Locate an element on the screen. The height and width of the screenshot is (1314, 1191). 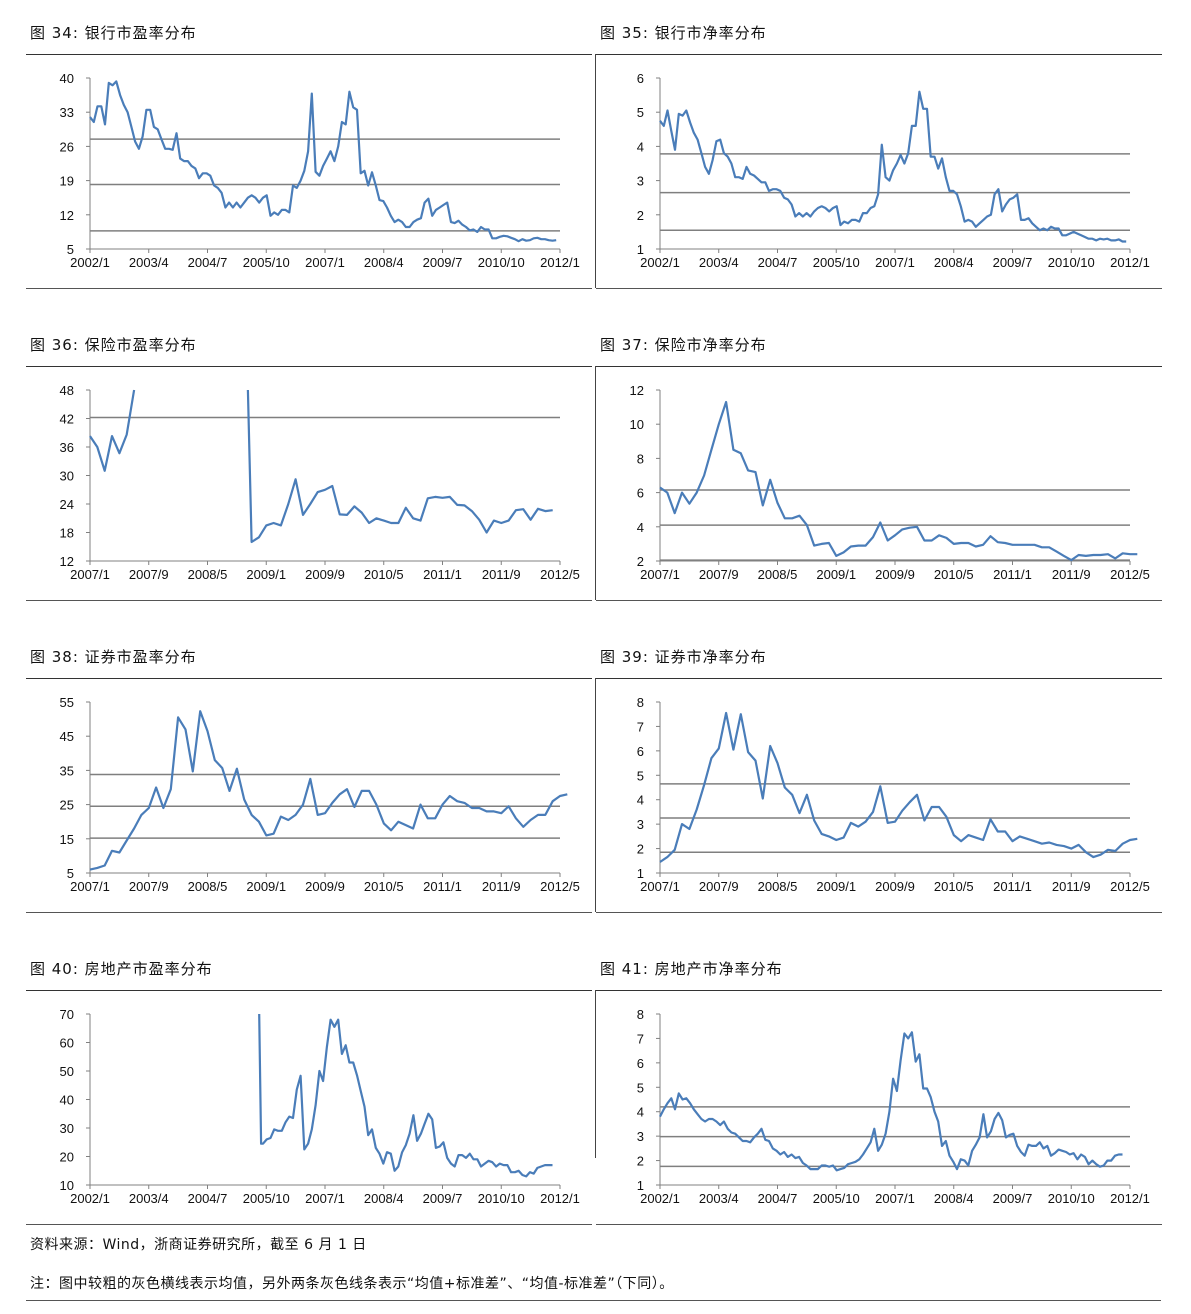
chart-title: 图 40: 房地产市盈率分布 is located at coordinates (121, 969).